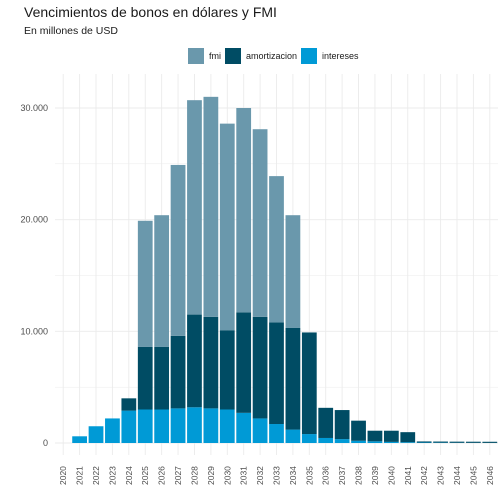  What do you see at coordinates (391, 442) in the screenshot?
I see `bar-intereses-2040` at bounding box center [391, 442].